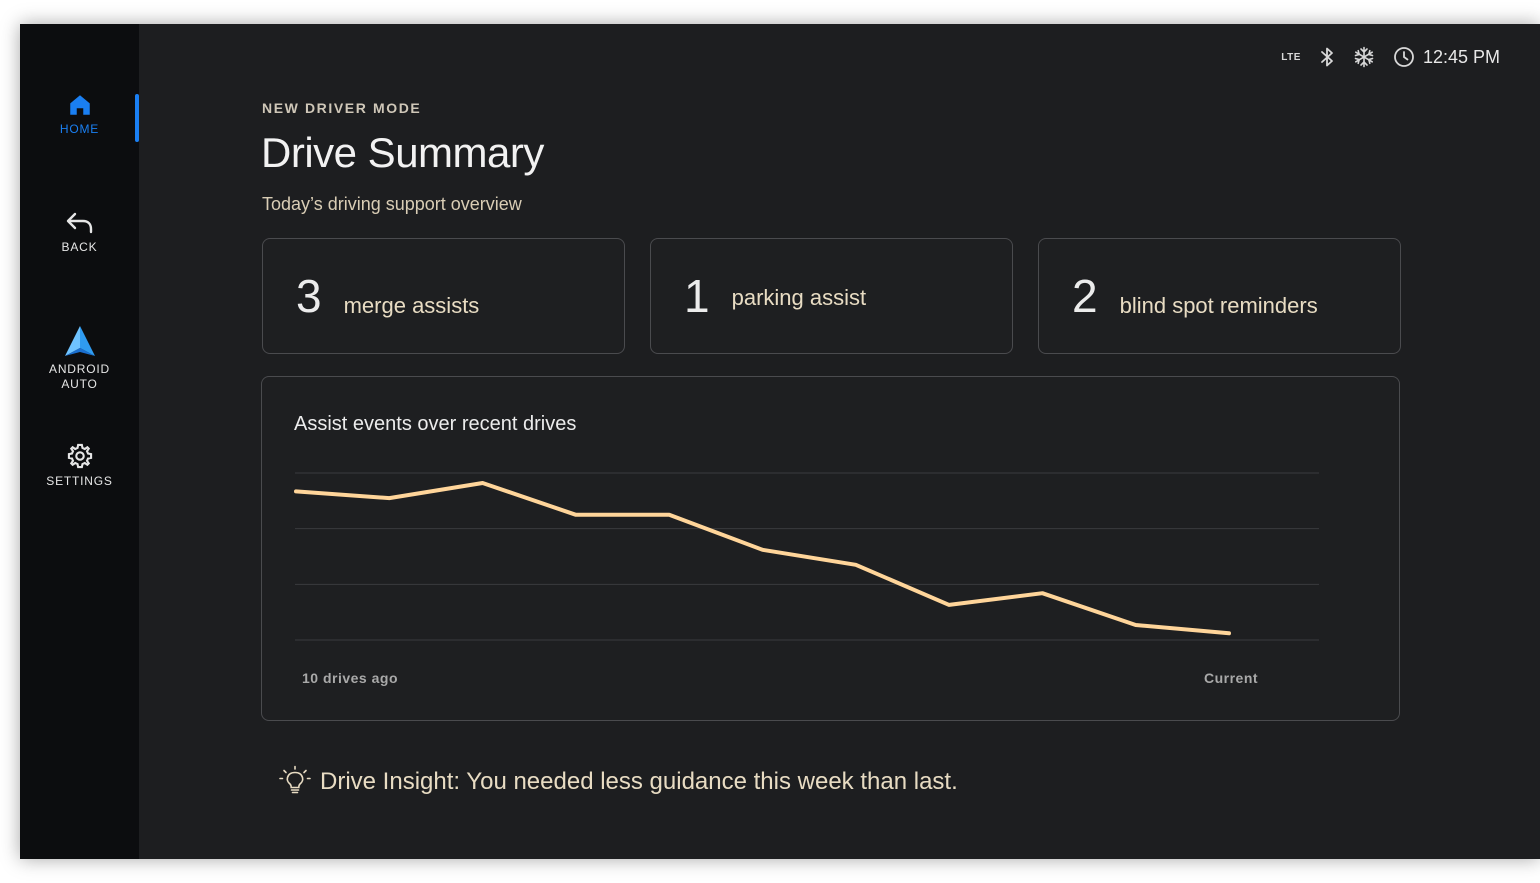 The height and width of the screenshot is (883, 1540). What do you see at coordinates (79, 358) in the screenshot?
I see `sidebar-item-android-auto: ANDROID AUTO` at bounding box center [79, 358].